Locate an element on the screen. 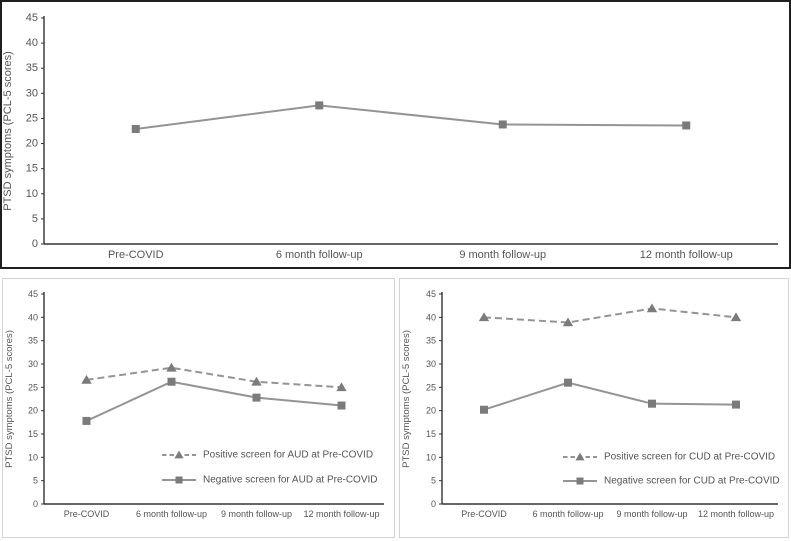  legend-item: Negative screen for CUD at Pre-COVID is located at coordinates (671, 481).